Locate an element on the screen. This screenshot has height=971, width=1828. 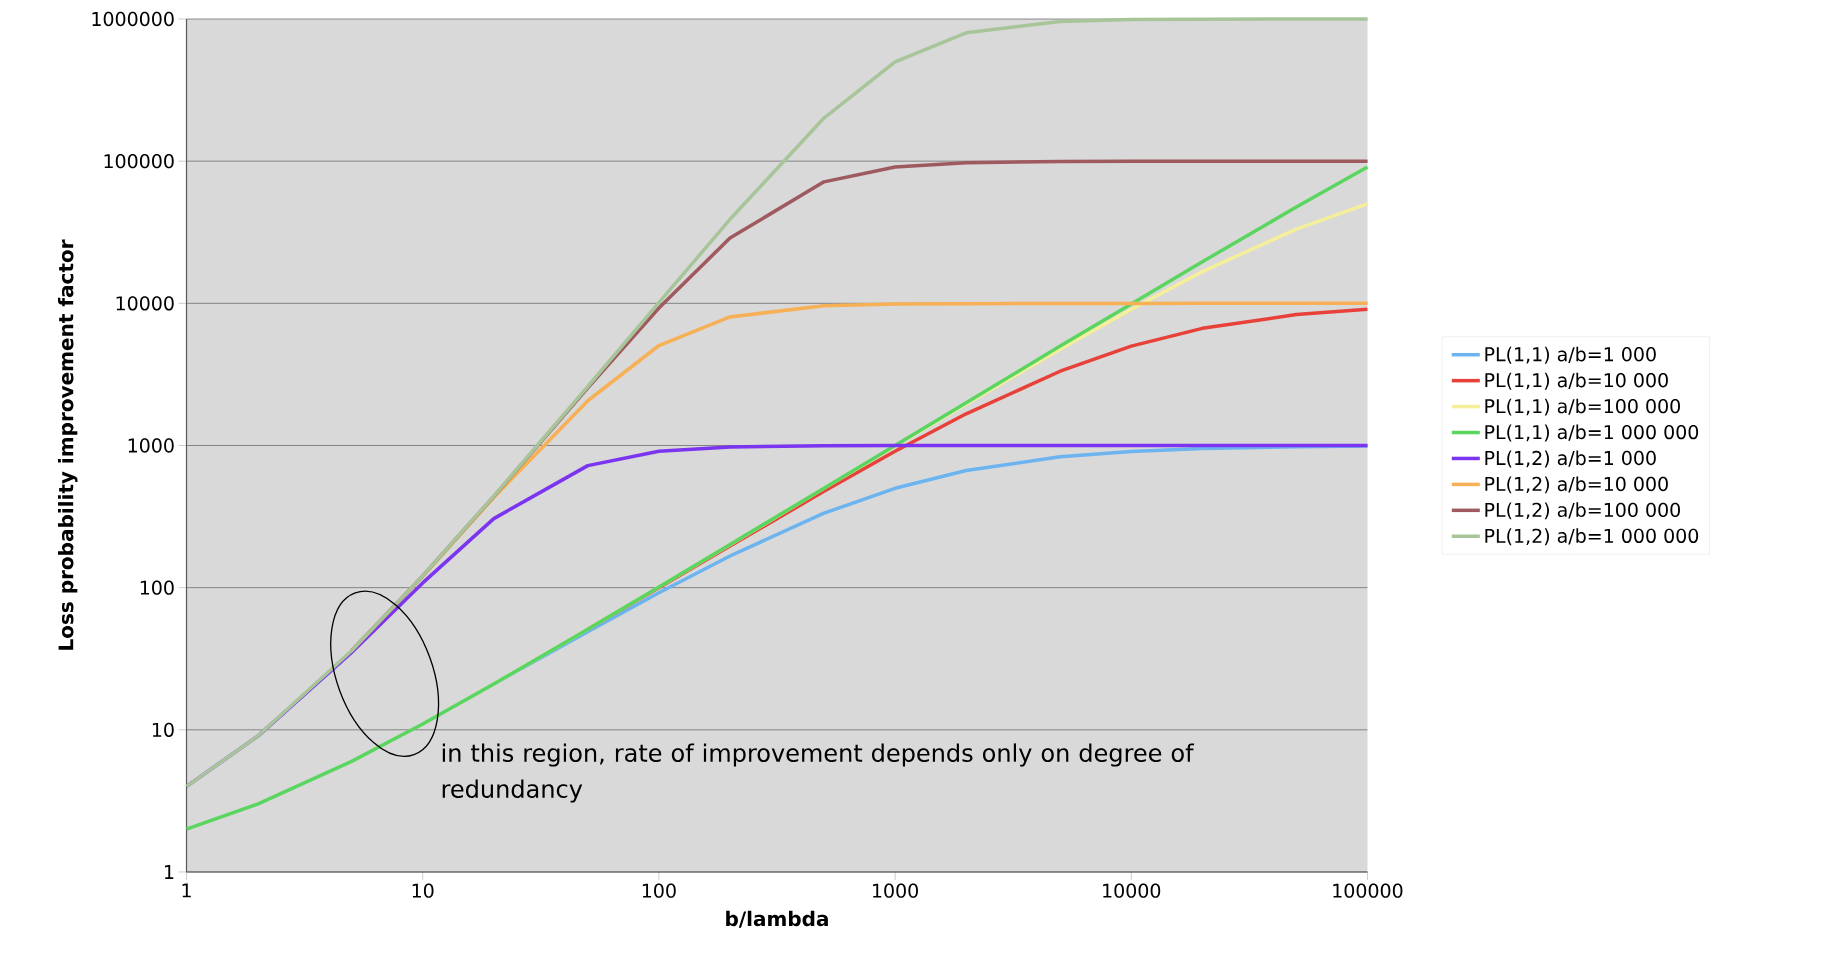
annotation: in this region, rate of improvement depends only on degree of redundancy is located at coordinates (818, 773).